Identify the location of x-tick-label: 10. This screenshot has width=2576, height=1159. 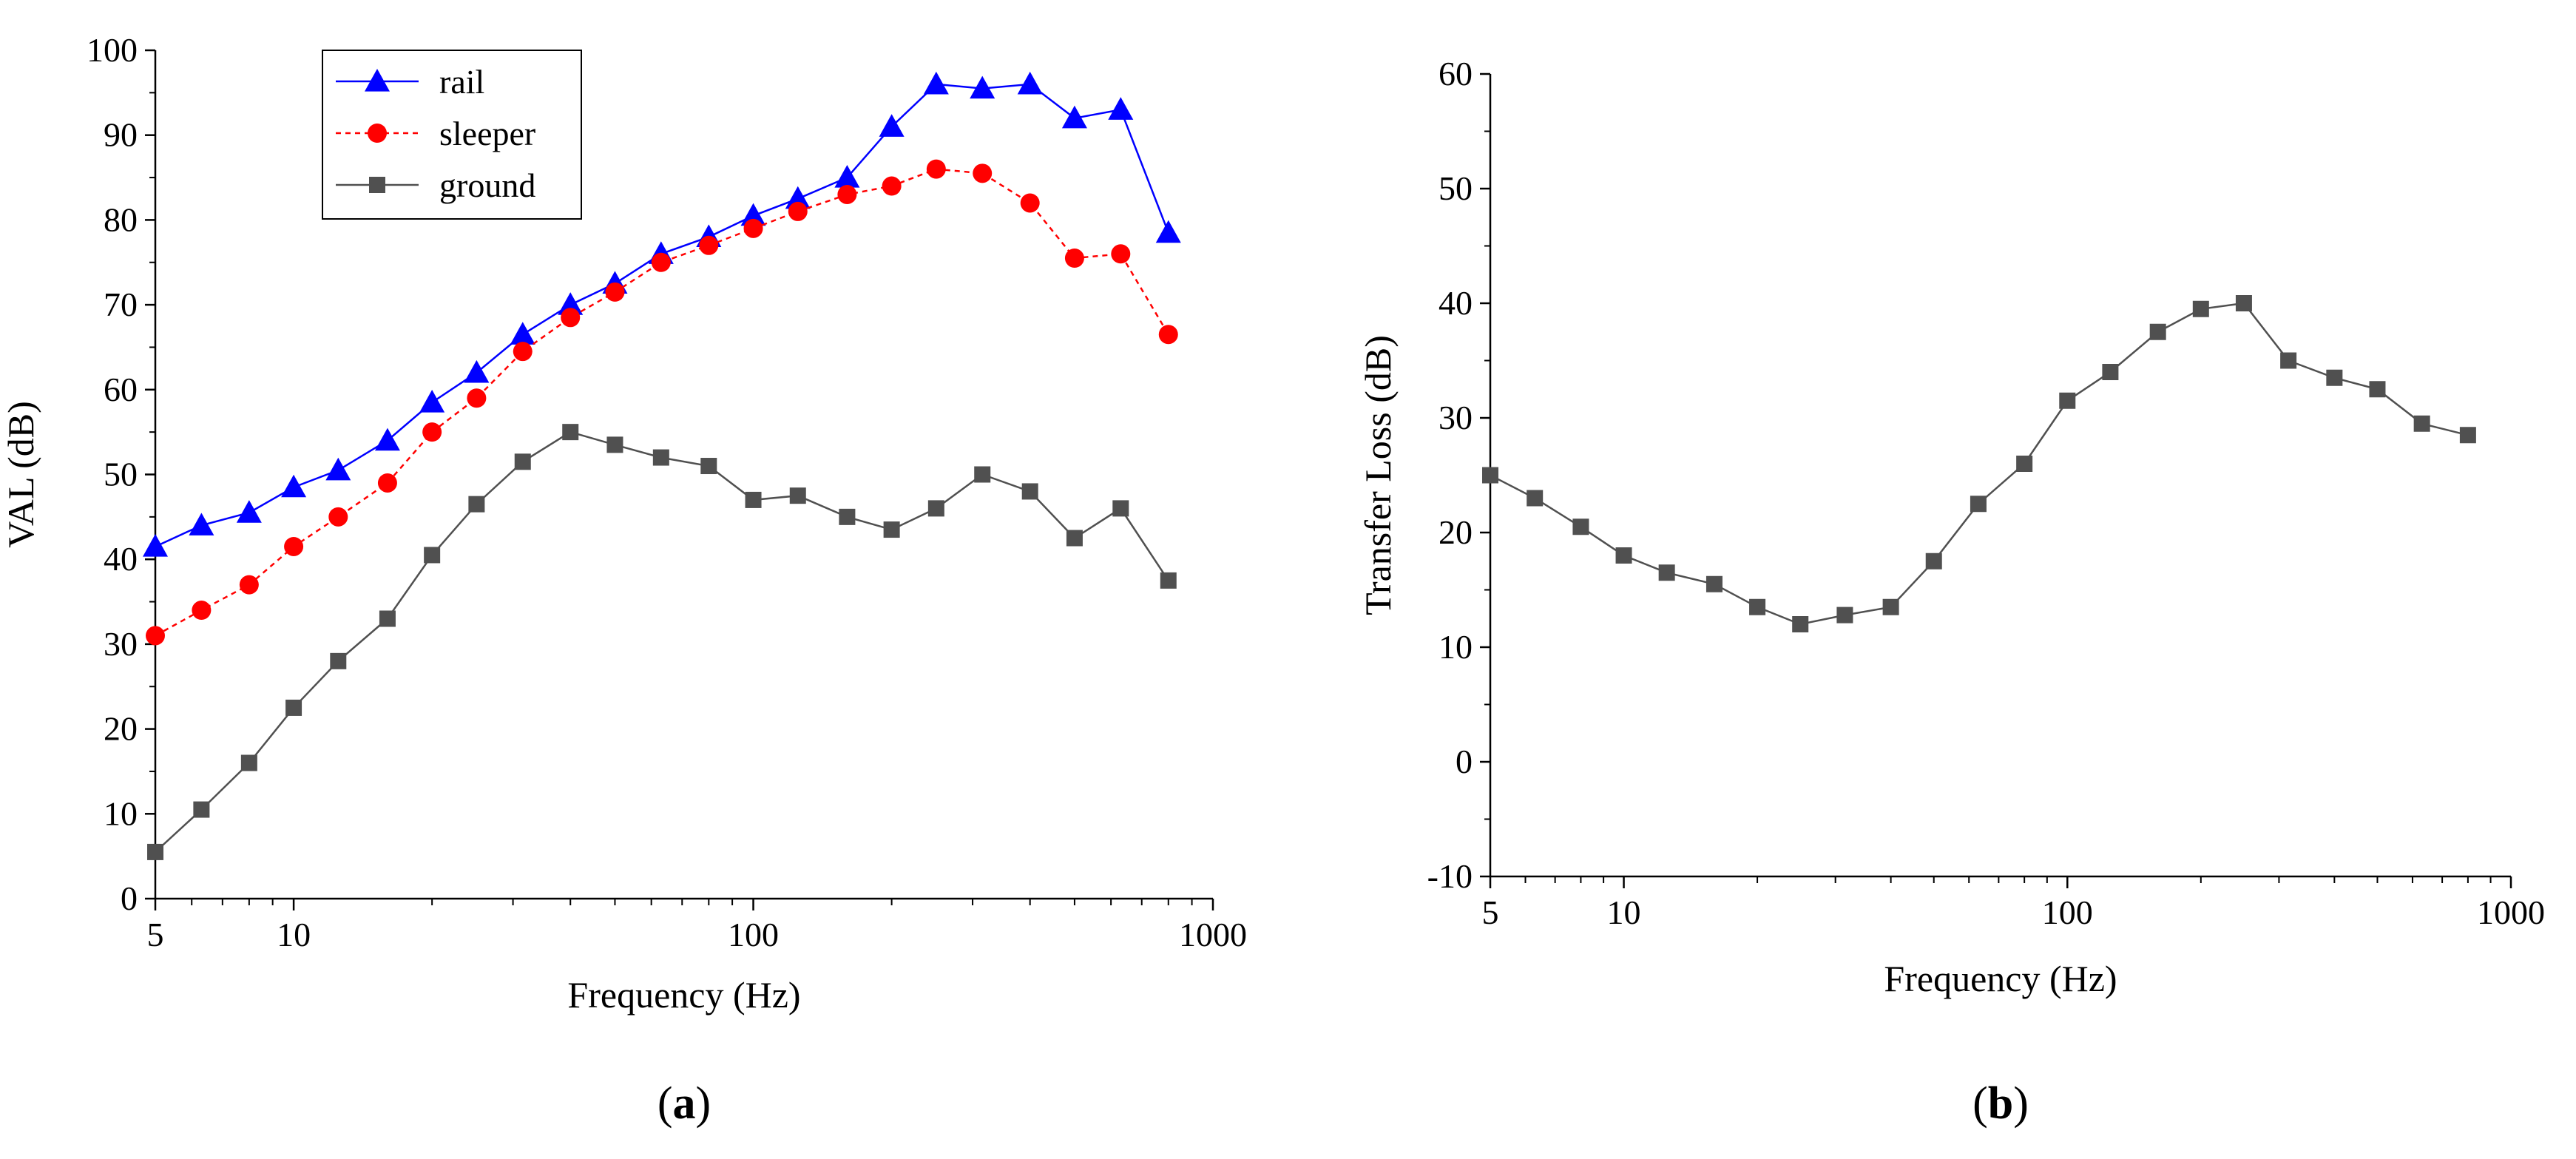
(294, 935).